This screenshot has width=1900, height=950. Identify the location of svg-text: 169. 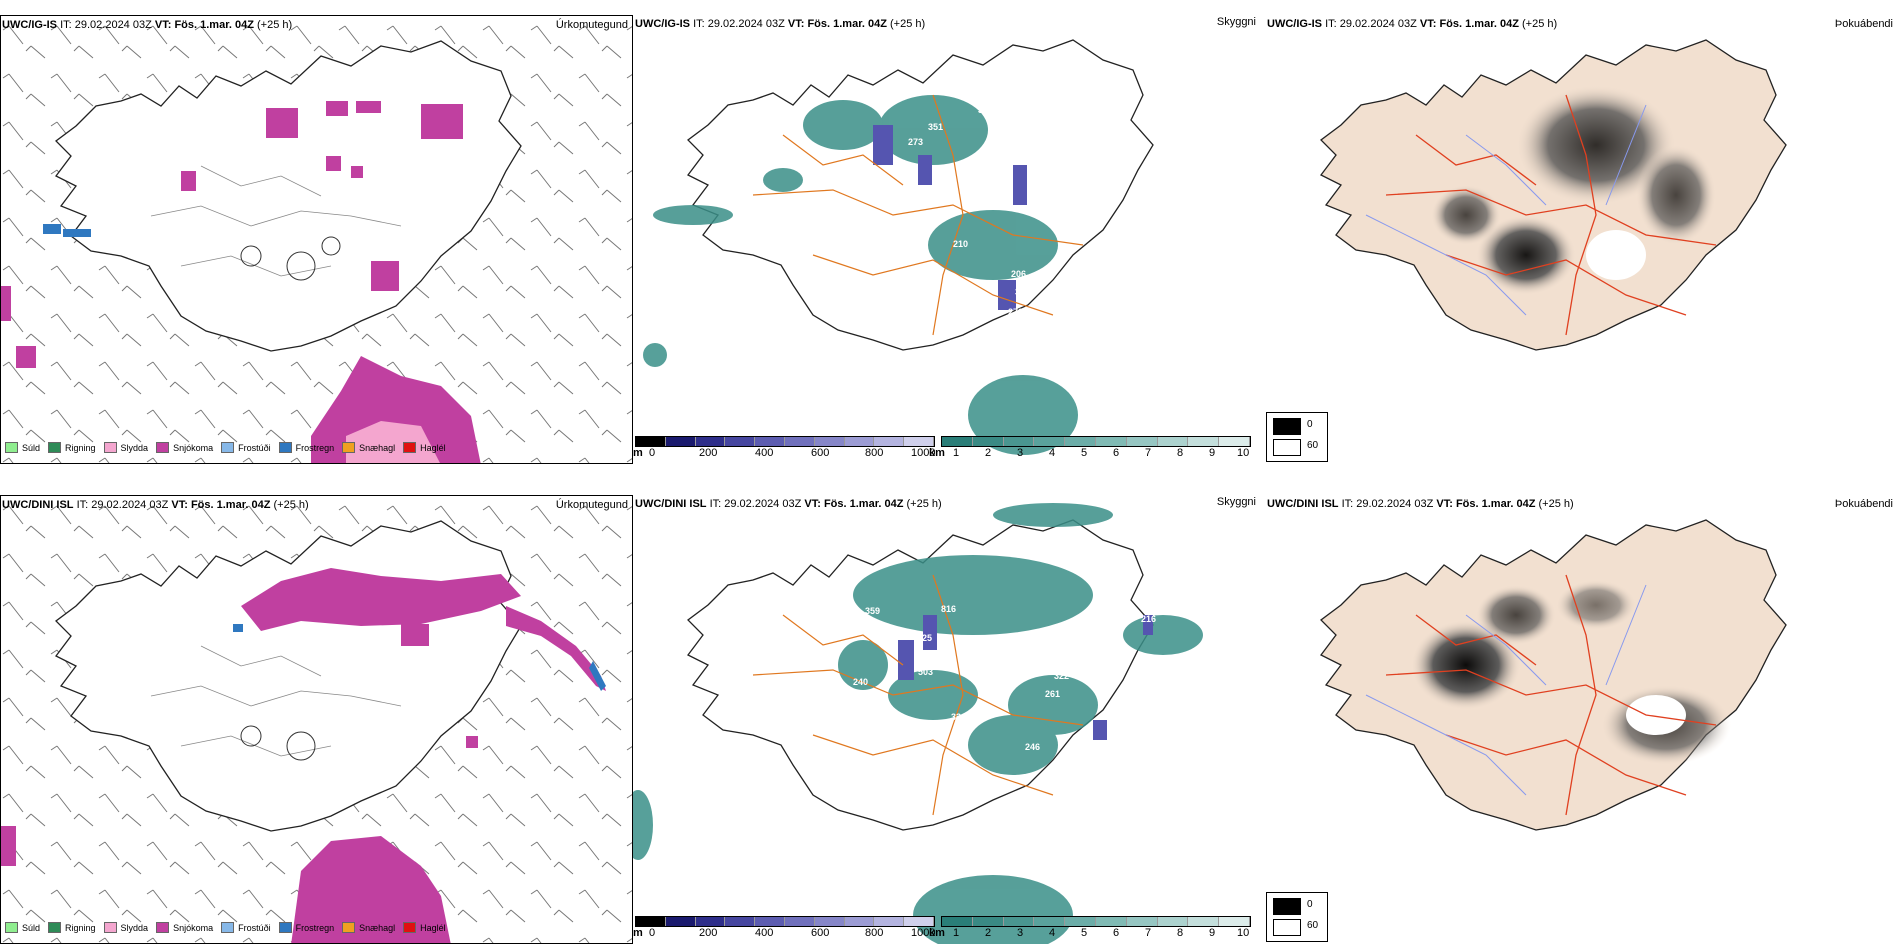
(1122, 270).